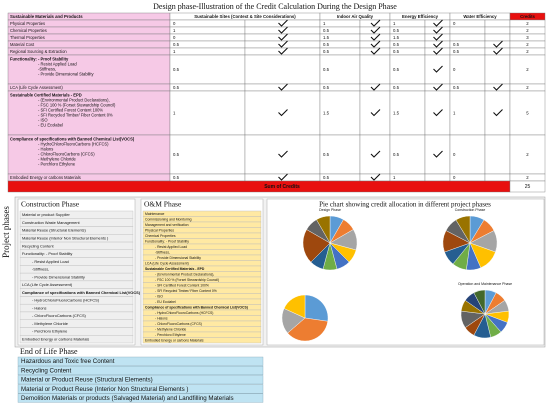  I want to click on panel-item: Commissioning and Monitoring, so click(168, 219).